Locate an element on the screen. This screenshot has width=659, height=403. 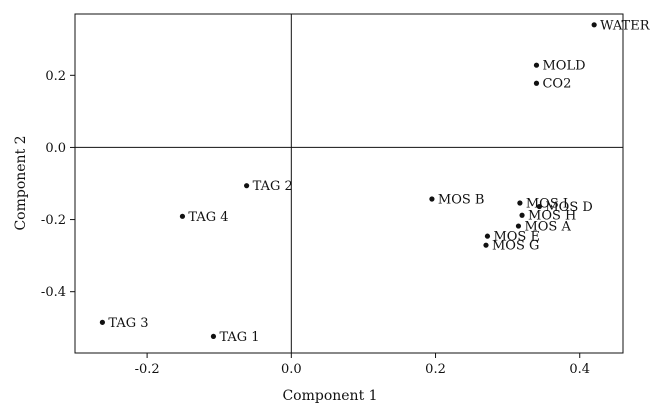
data-point-label: TAG 2 is located at coordinates (273, 186).